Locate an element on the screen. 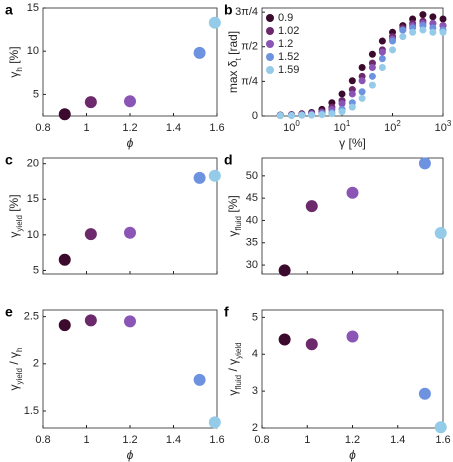 The height and width of the screenshot is (462, 453). legend-label: 1.2 is located at coordinates (285, 44).